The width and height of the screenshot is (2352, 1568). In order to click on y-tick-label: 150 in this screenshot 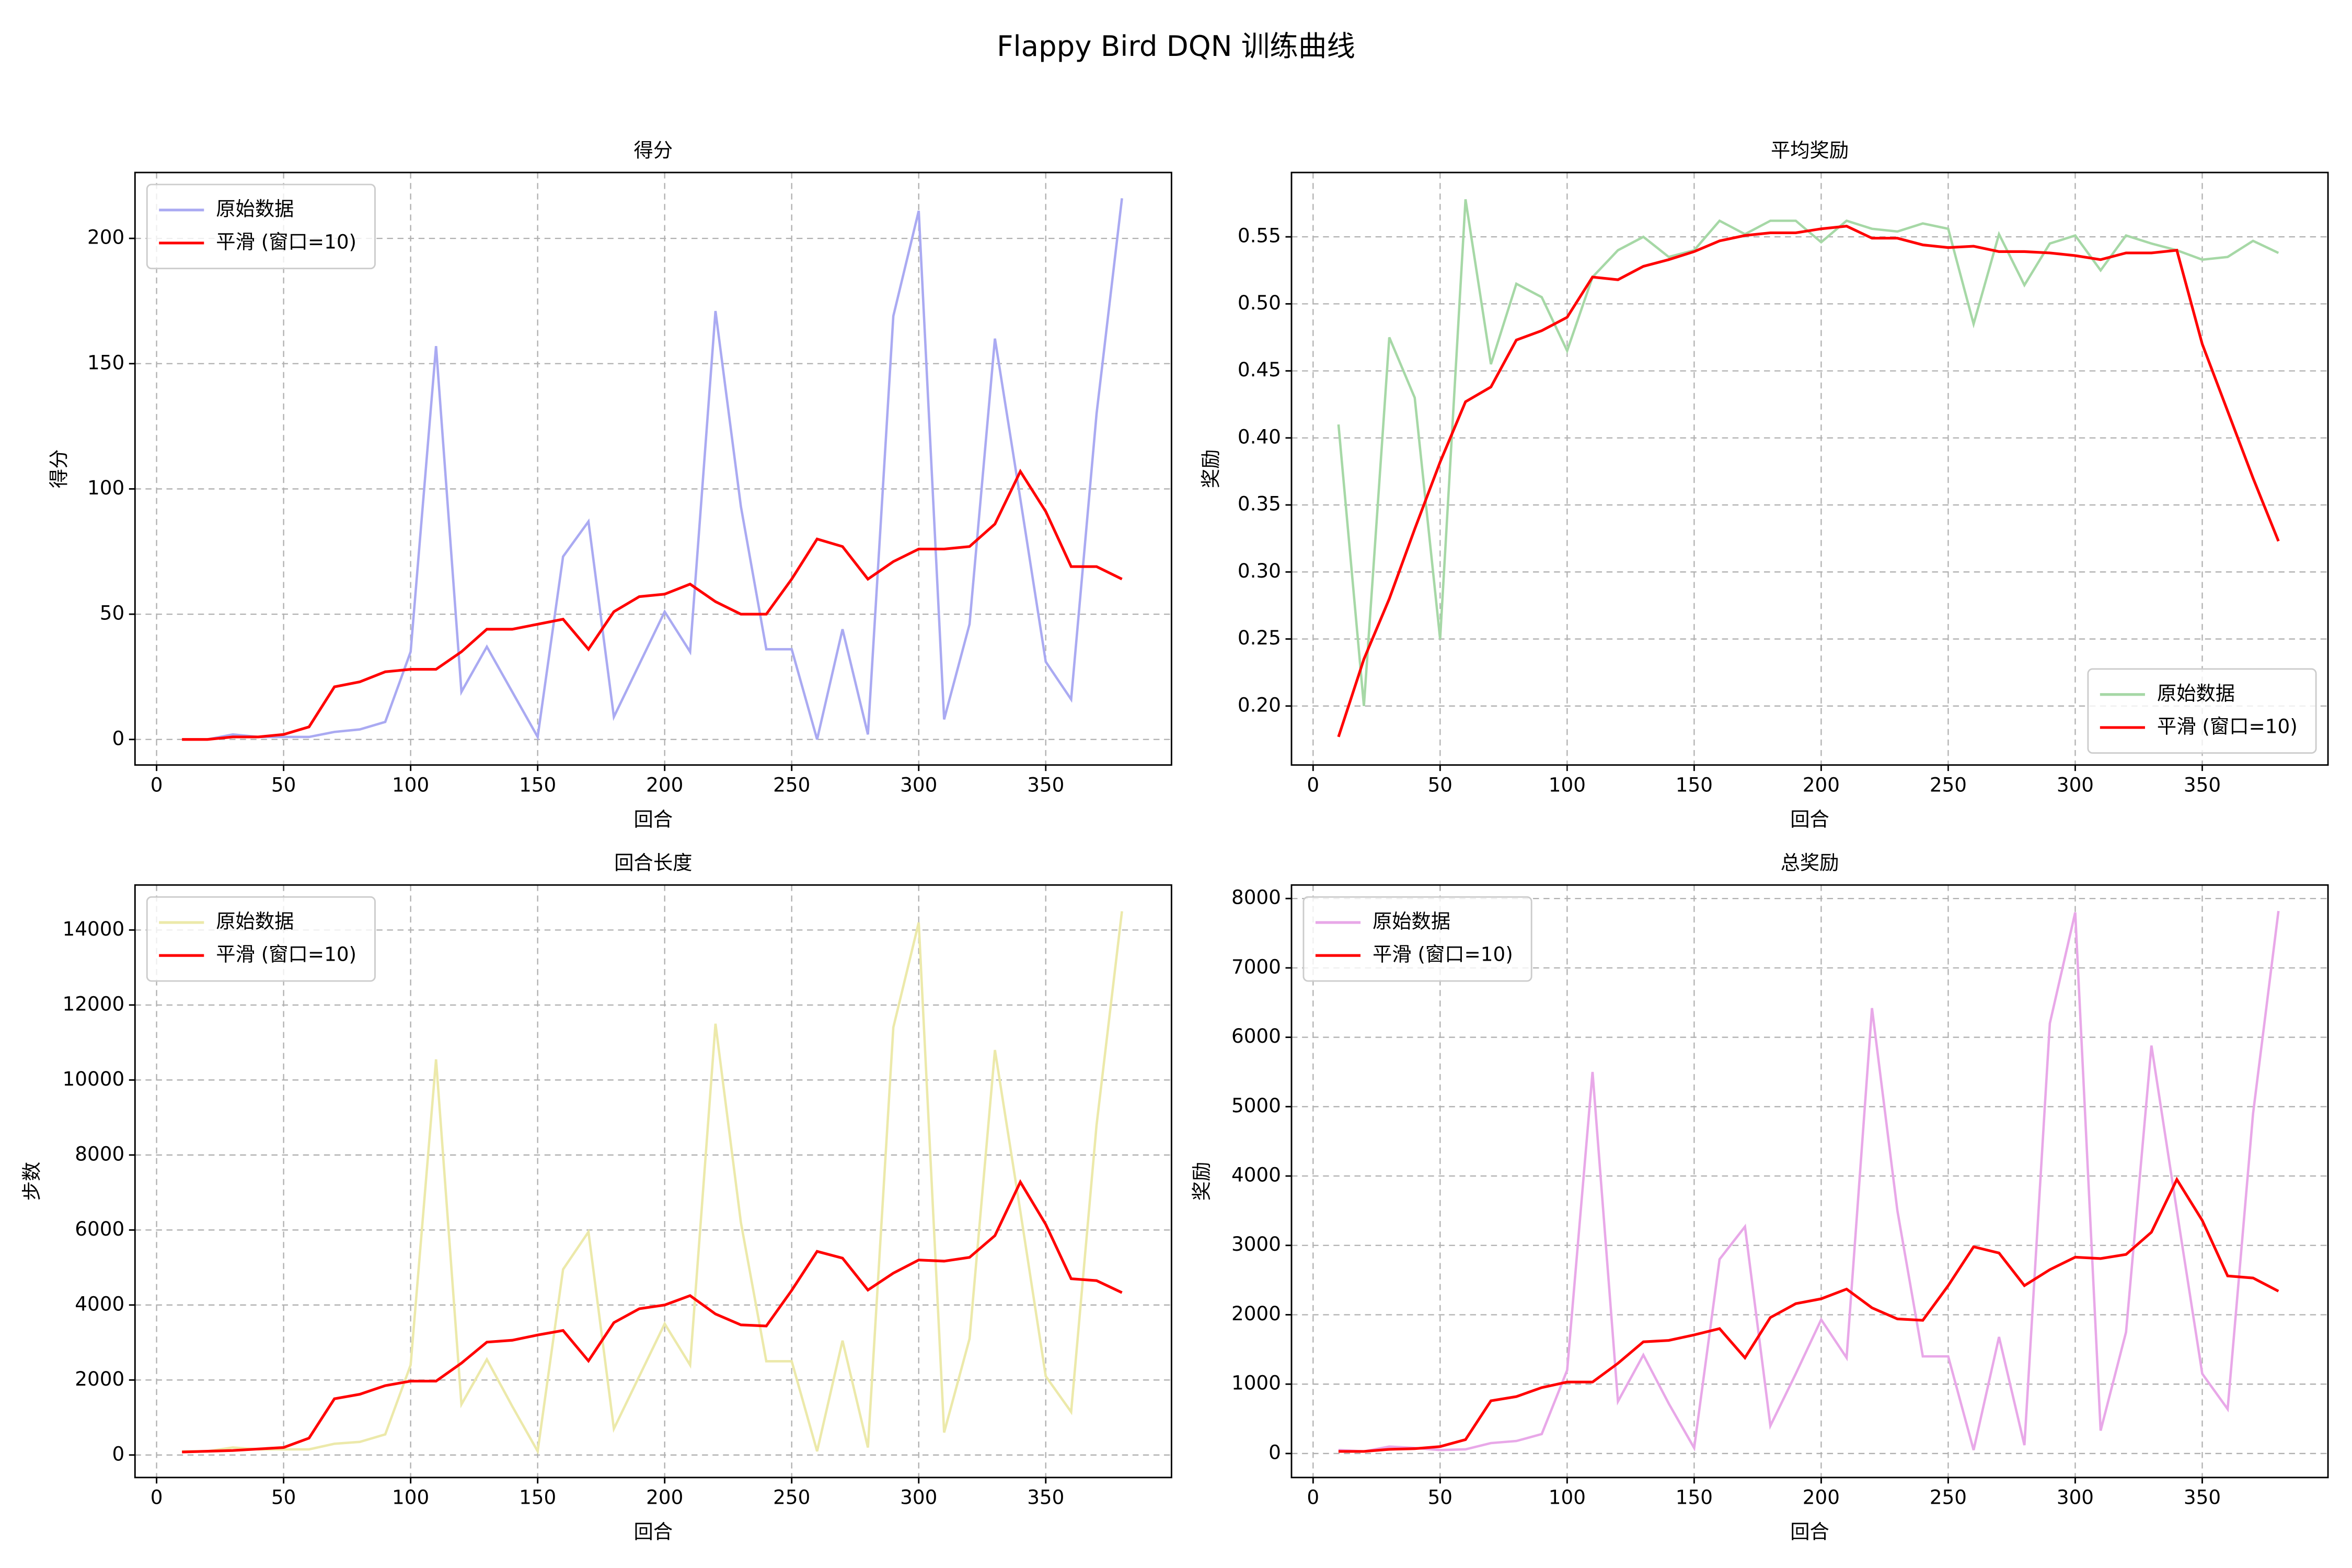, I will do `click(105, 362)`.